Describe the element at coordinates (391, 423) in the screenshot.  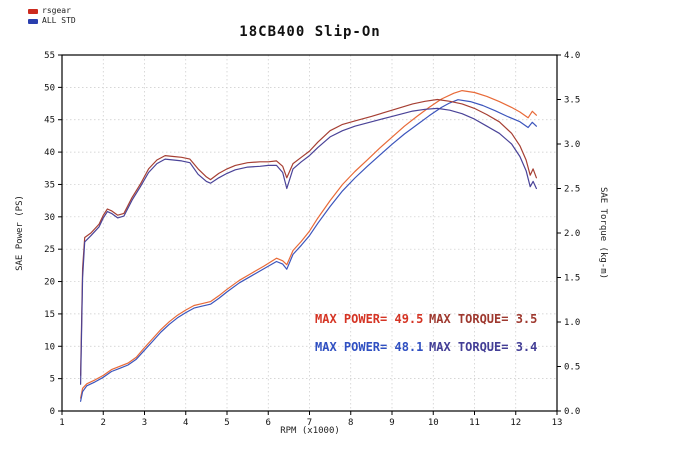
I see `svg-text: 9` at that location.